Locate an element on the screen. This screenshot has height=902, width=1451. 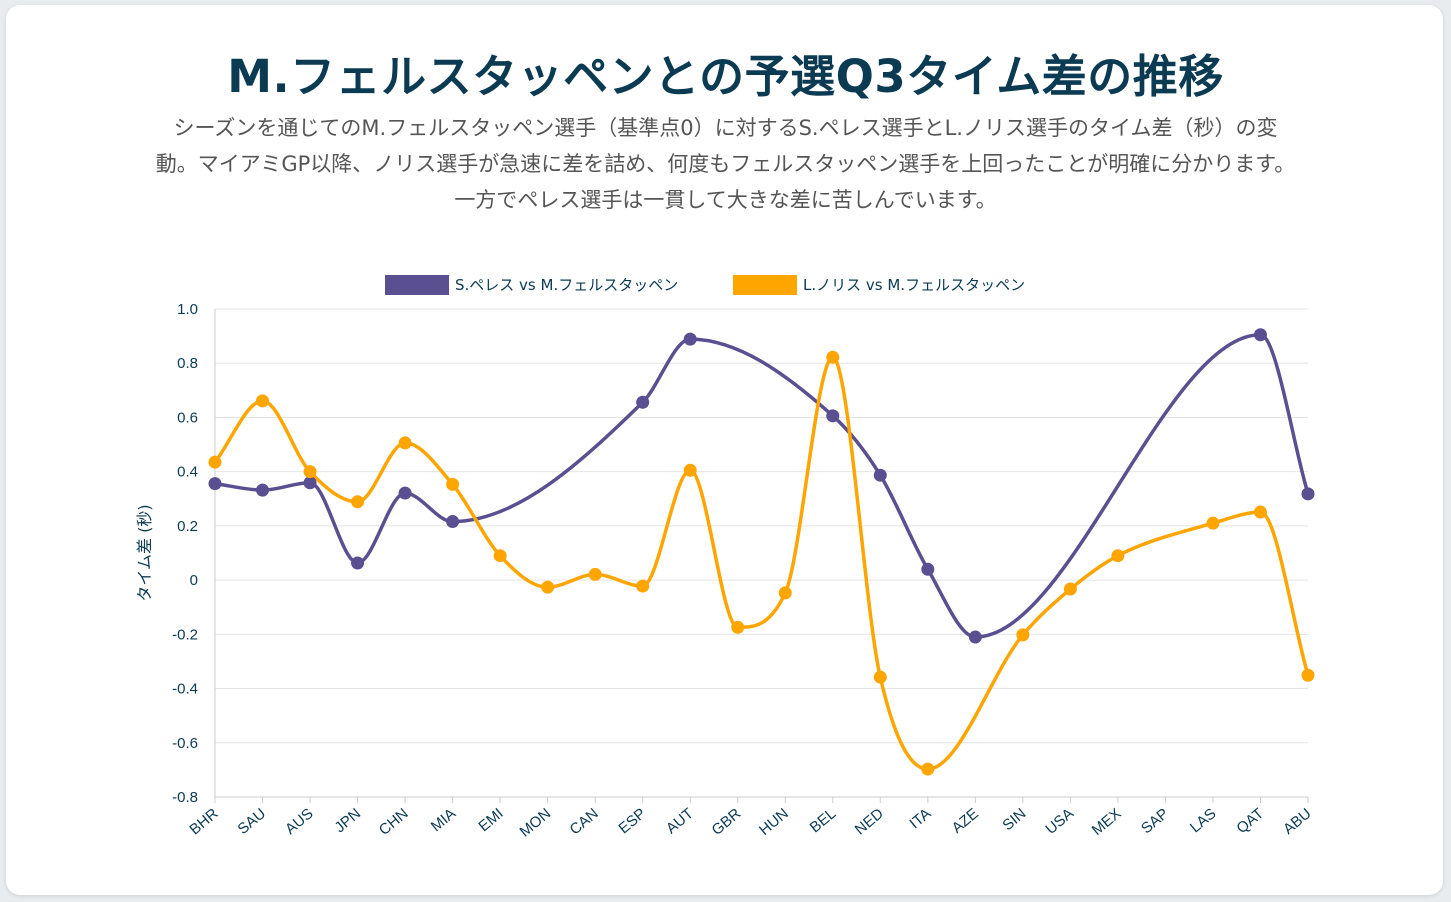
x-tick-label: ITA is located at coordinates (920, 818).